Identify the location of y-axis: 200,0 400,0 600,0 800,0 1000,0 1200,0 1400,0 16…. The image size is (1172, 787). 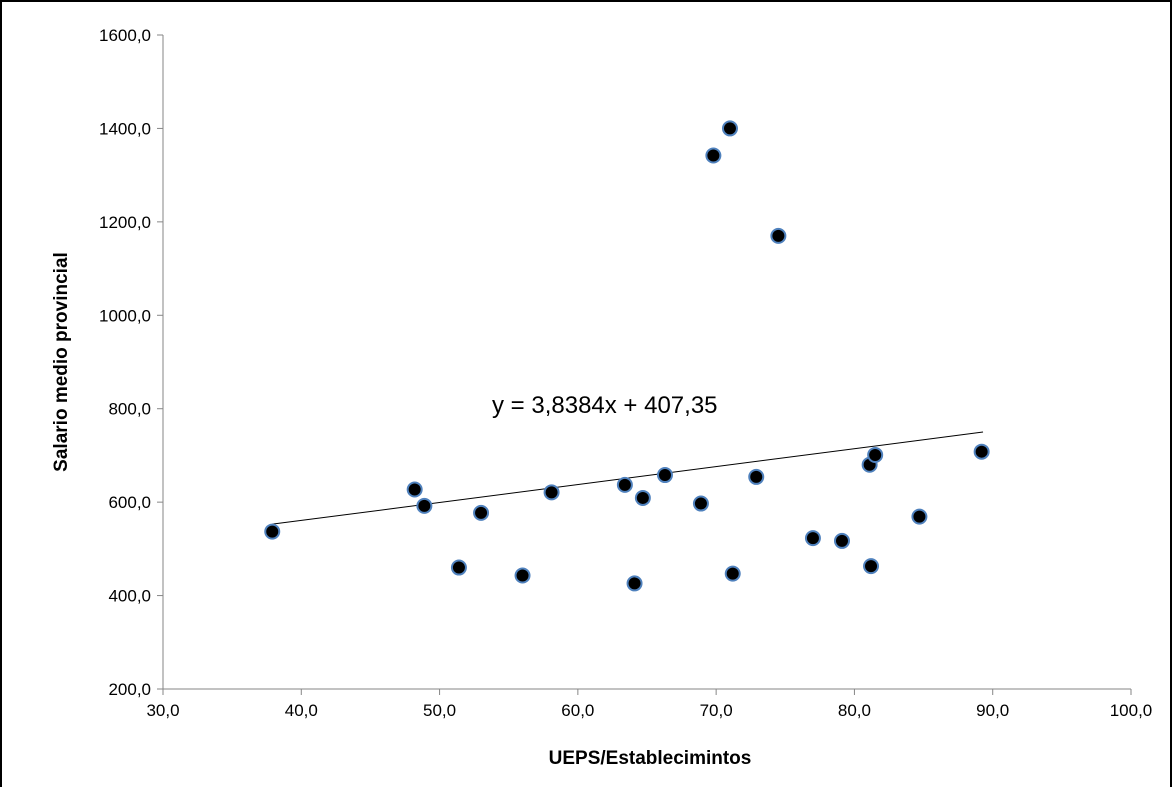
(131, 362).